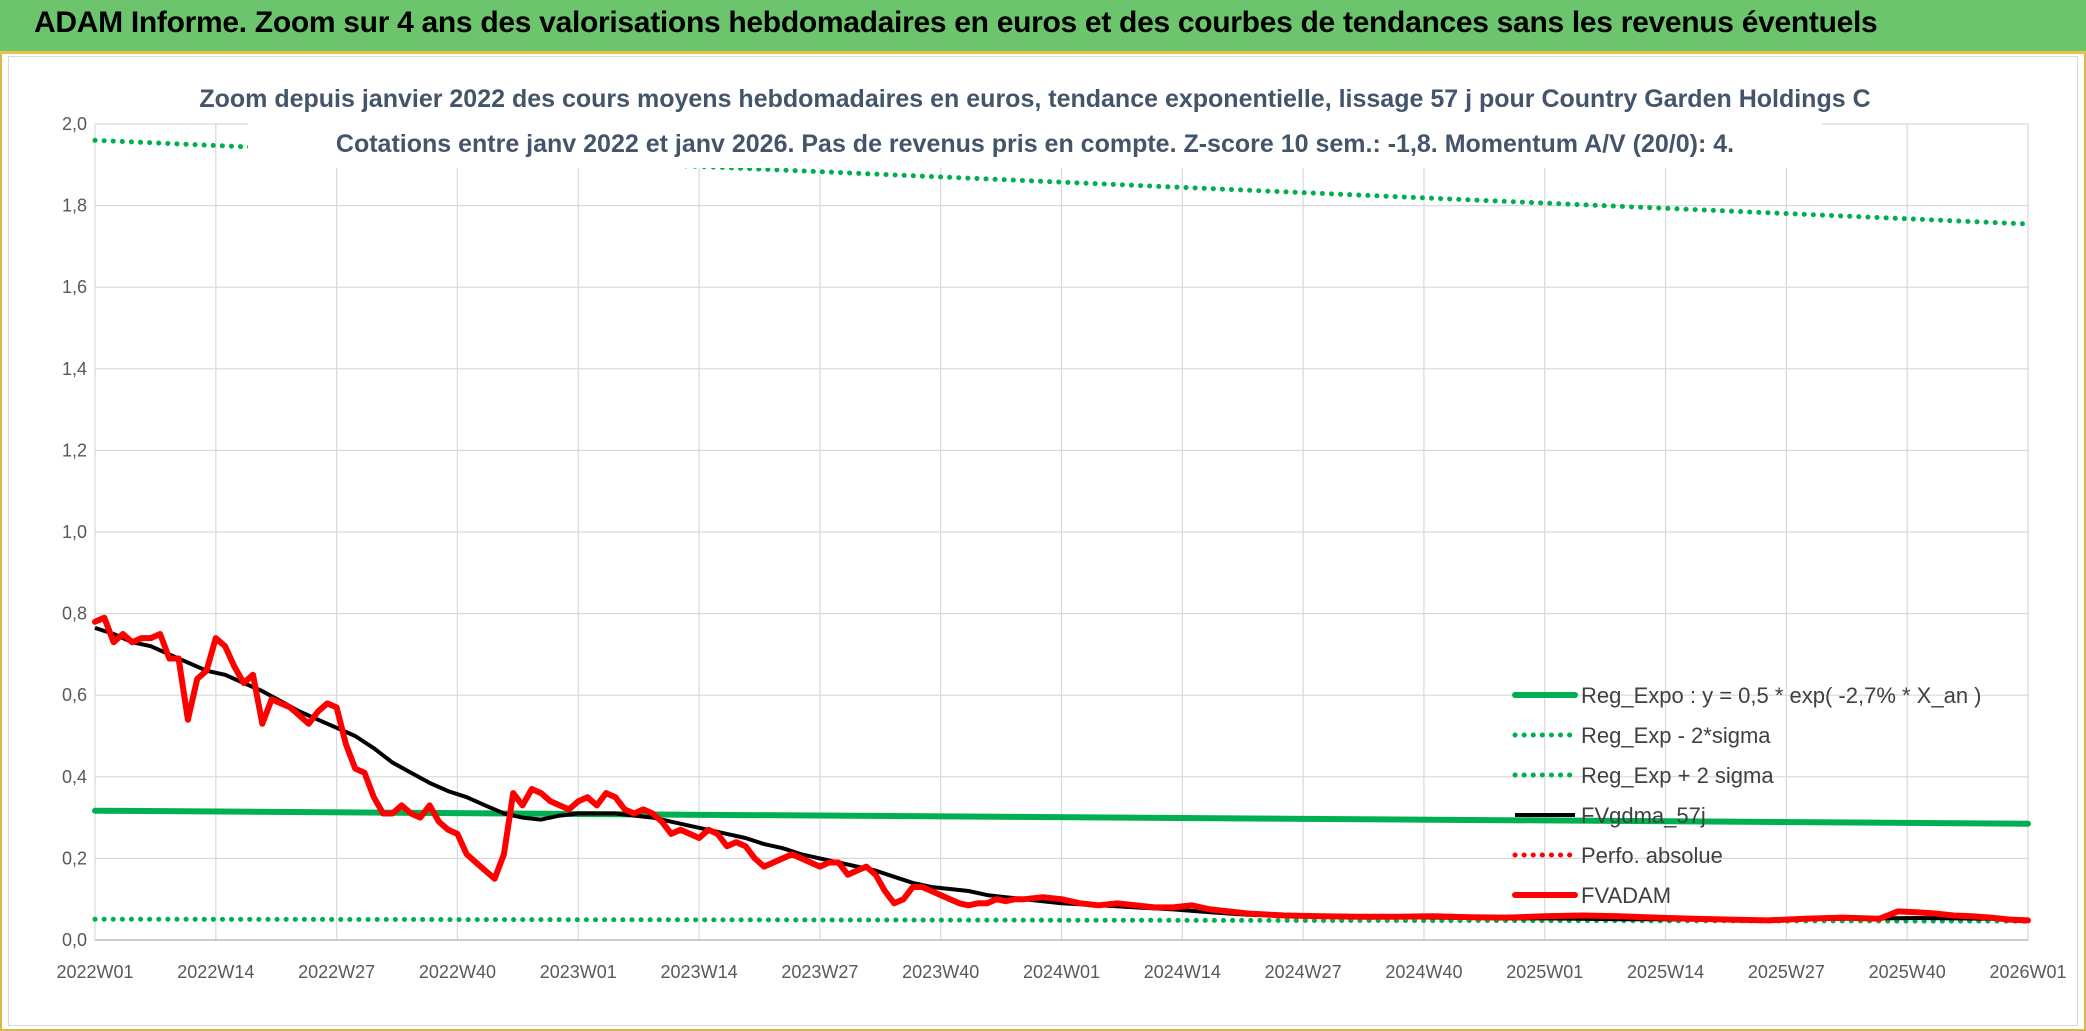 This screenshot has width=2086, height=1031. Describe the element at coordinates (74, 777) in the screenshot. I see `y-tick-label: 0,4` at that location.